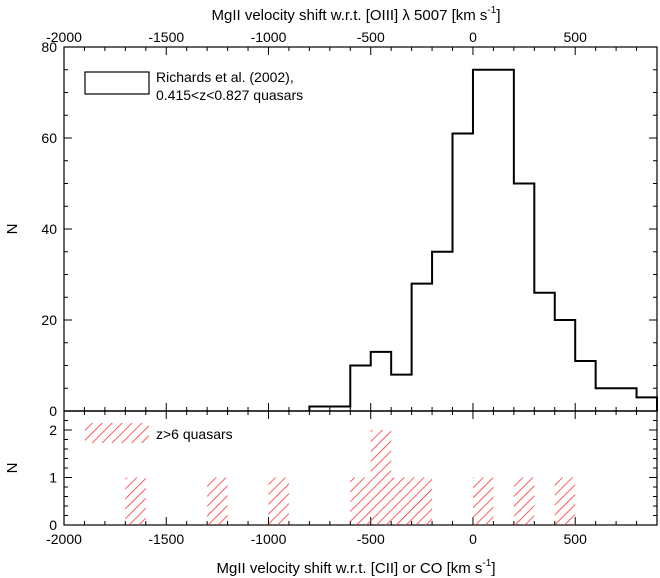  What do you see at coordinates (12, 229) in the screenshot?
I see `top-y-axis-label: N` at bounding box center [12, 229].